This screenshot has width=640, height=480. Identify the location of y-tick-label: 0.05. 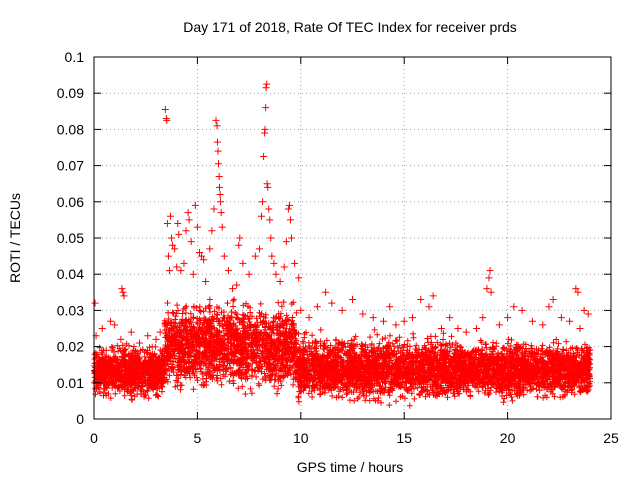
(70, 238).